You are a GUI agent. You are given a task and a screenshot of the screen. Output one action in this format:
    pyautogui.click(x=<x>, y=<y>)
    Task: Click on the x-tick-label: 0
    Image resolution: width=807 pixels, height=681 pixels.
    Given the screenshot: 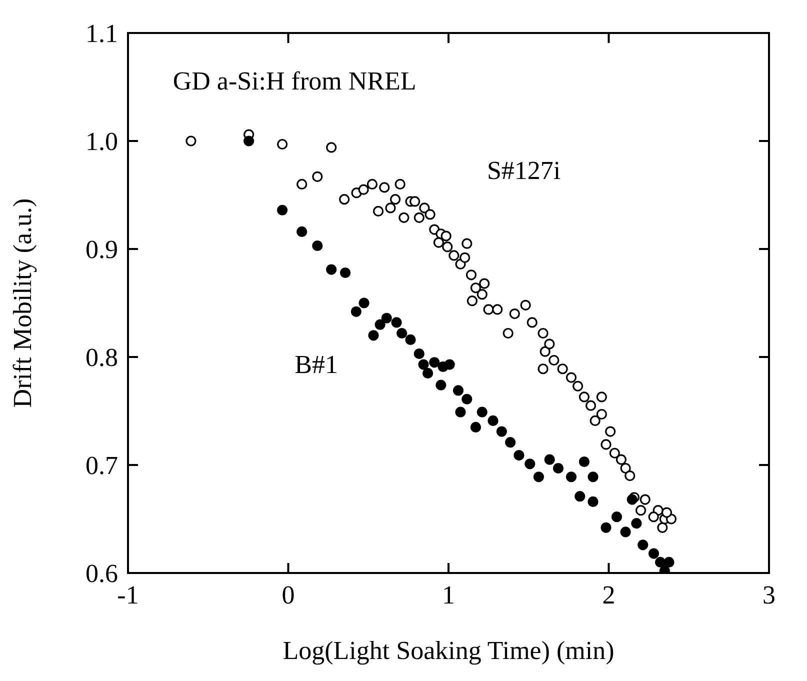 What is the action you would take?
    pyautogui.click(x=288, y=595)
    